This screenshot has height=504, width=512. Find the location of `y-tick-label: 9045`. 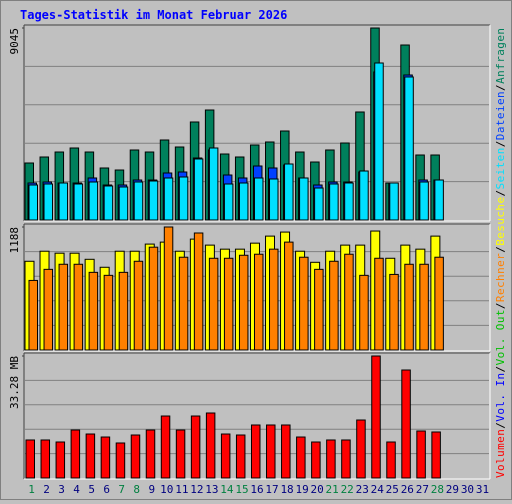

y-tick-label: 9045 is located at coordinates (14, 41).